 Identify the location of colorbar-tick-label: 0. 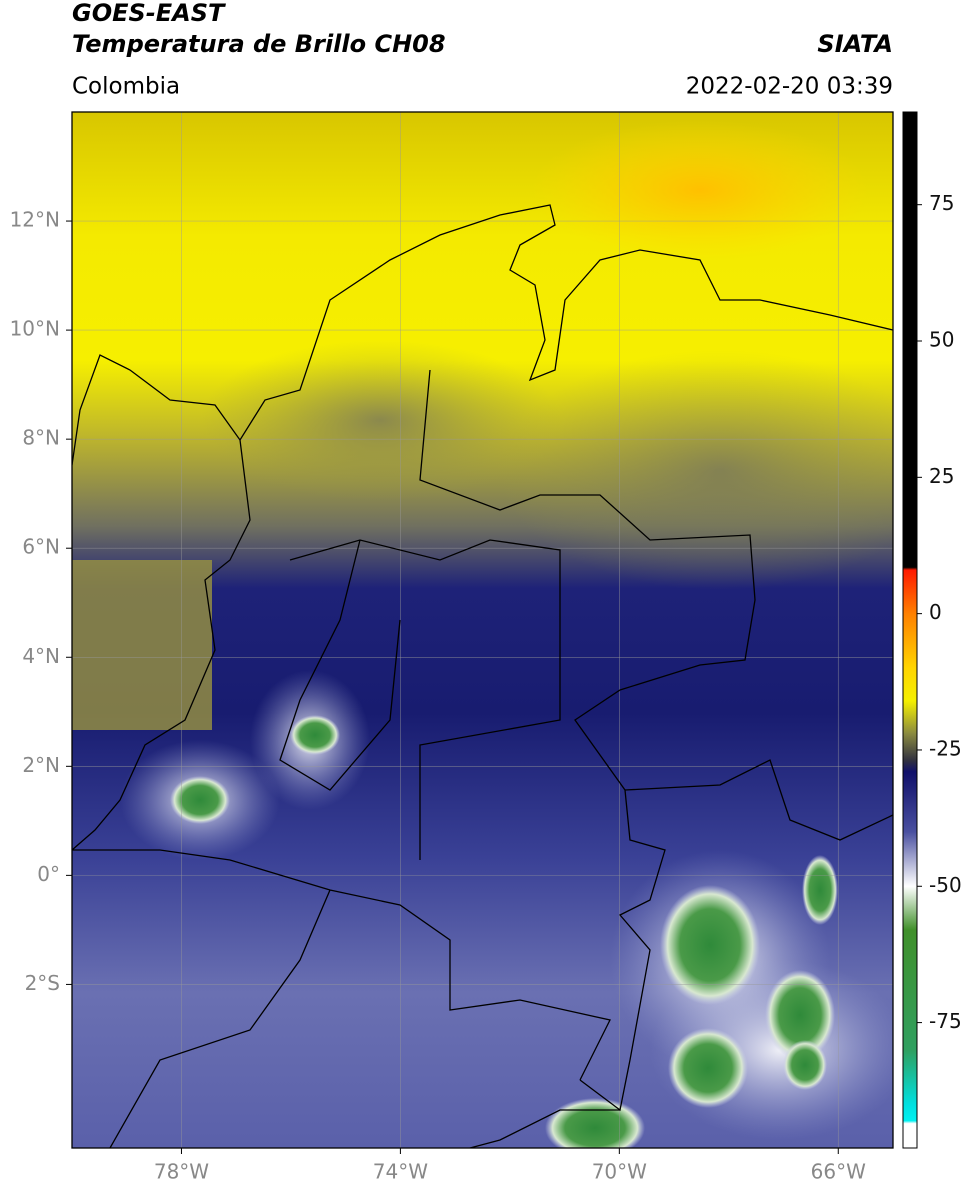
(935, 612).